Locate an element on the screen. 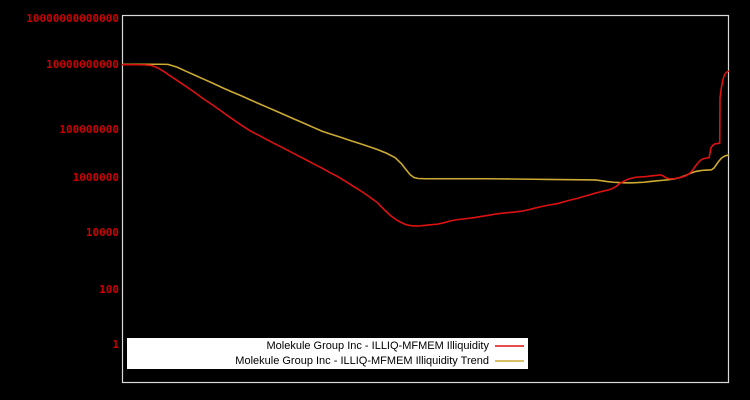 The height and width of the screenshot is (400, 750). y-tick-label-2: 100000000 is located at coordinates (89, 129).